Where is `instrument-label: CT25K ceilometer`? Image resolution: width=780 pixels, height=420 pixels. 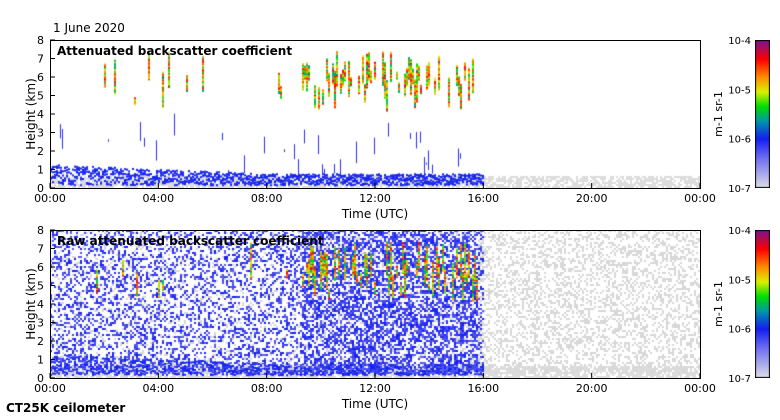
instrument-label: CT25K ceilometer is located at coordinates (66, 408).